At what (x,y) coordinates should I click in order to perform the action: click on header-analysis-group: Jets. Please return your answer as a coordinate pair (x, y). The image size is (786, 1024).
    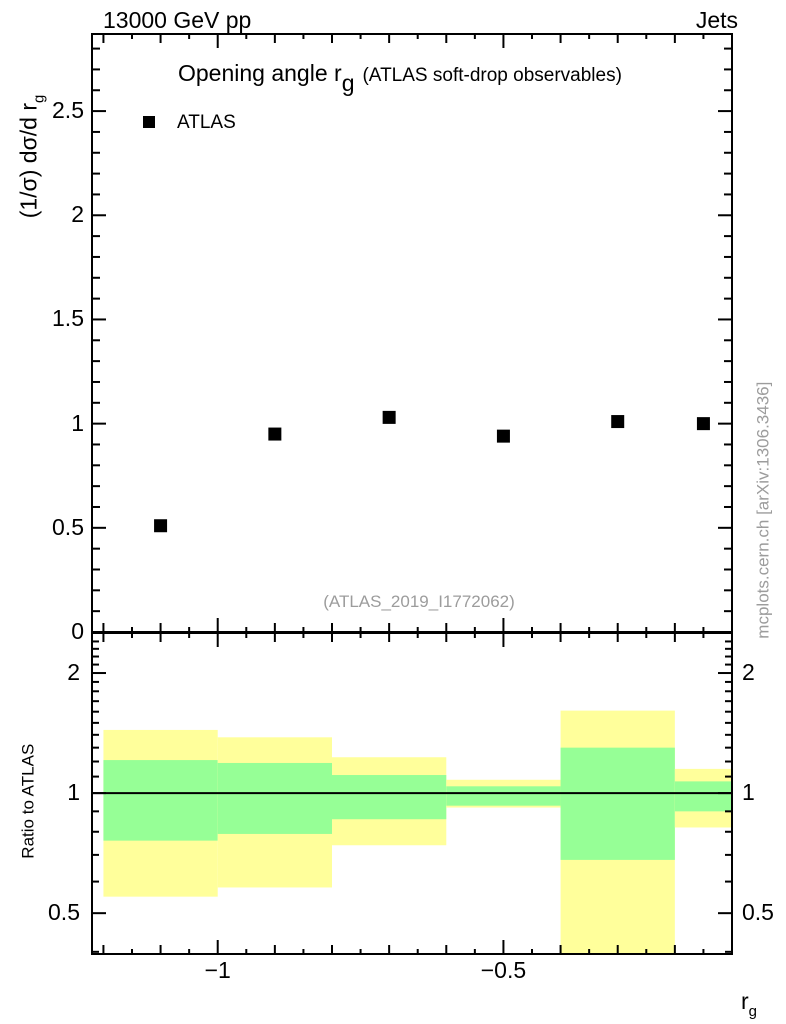
    Looking at the image, I should click on (716, 20).